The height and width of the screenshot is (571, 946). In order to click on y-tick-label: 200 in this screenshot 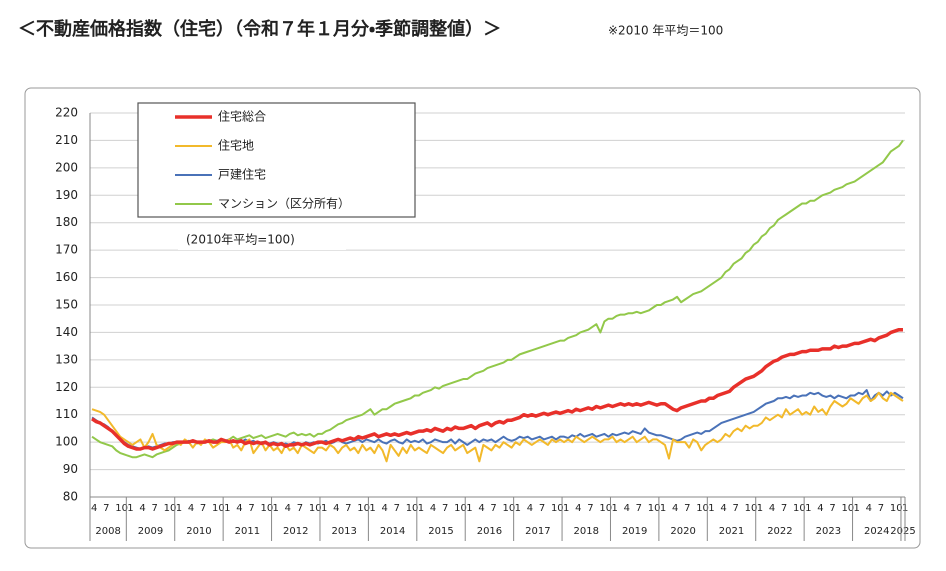, I will do `click(66, 167)`.